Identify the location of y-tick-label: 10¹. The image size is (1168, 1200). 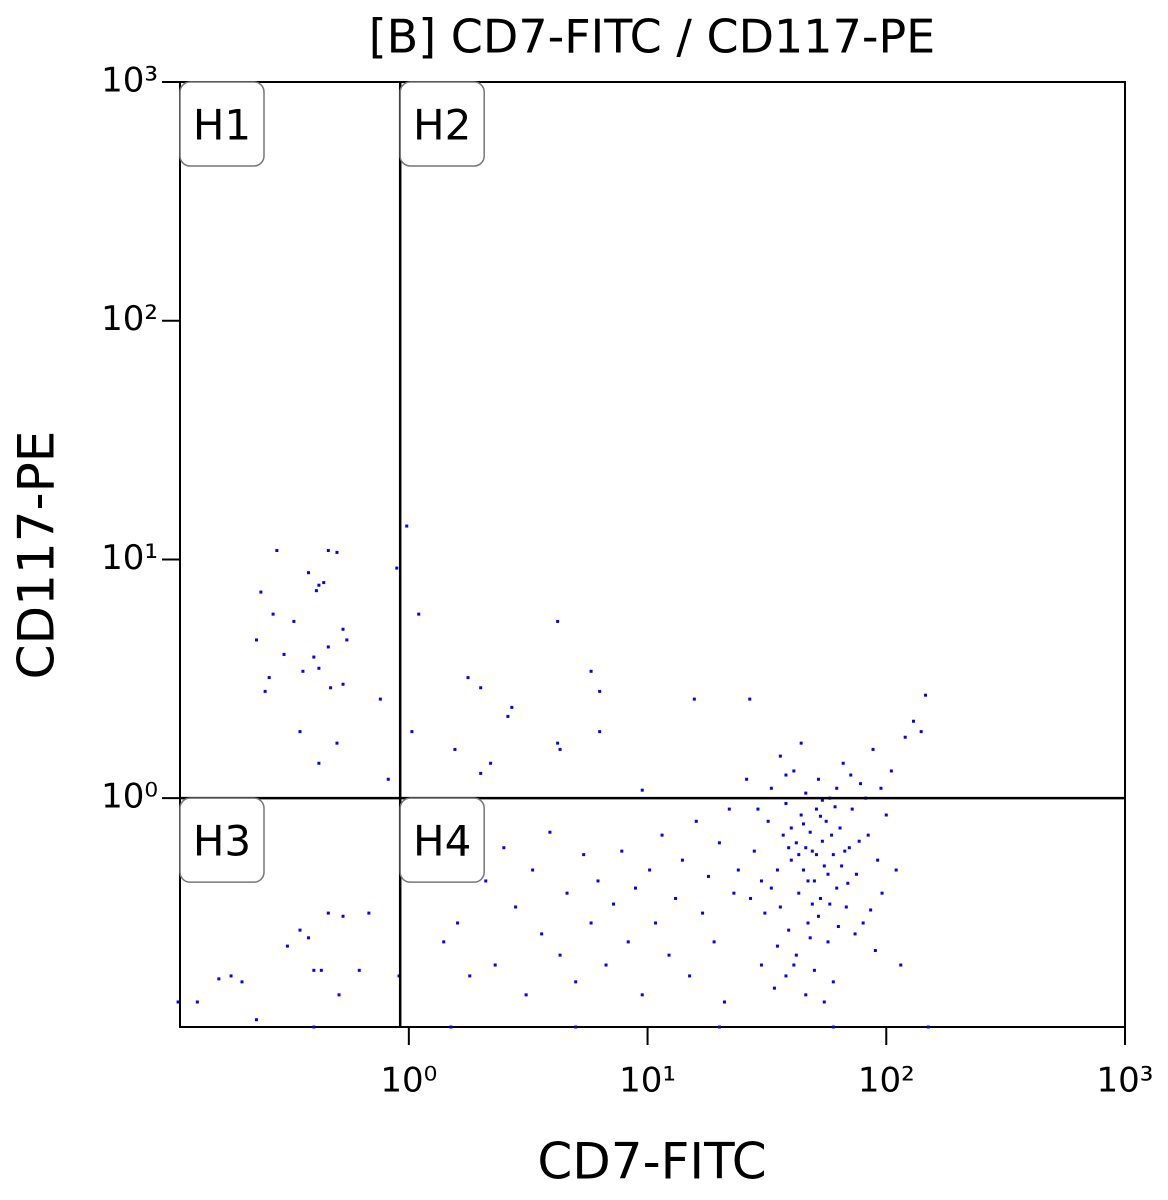
(129, 558).